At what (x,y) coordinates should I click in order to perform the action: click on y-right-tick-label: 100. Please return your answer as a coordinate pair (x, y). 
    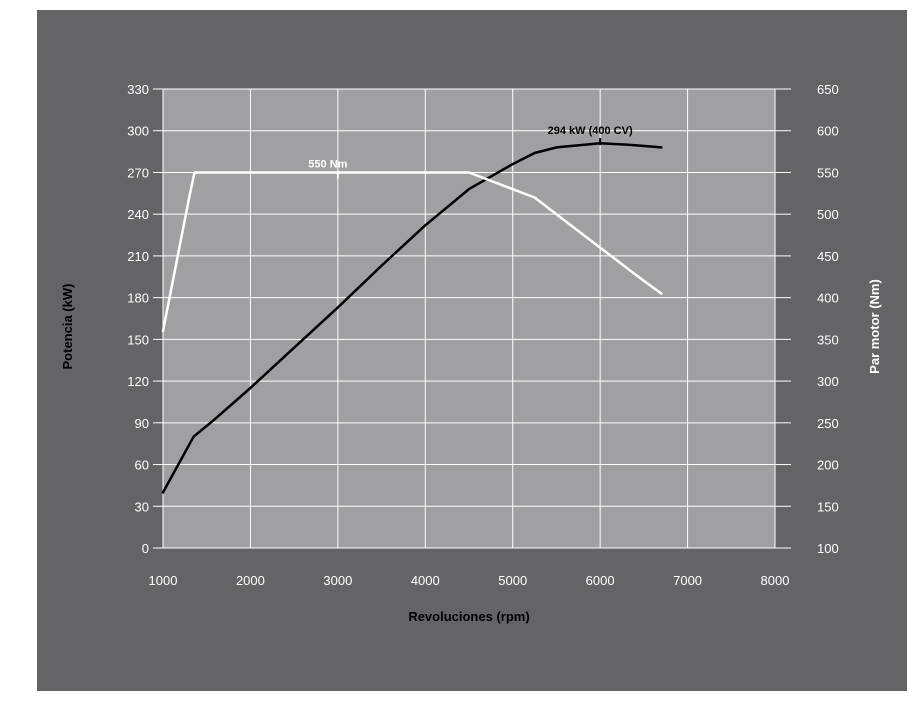
    Looking at the image, I should click on (828, 548).